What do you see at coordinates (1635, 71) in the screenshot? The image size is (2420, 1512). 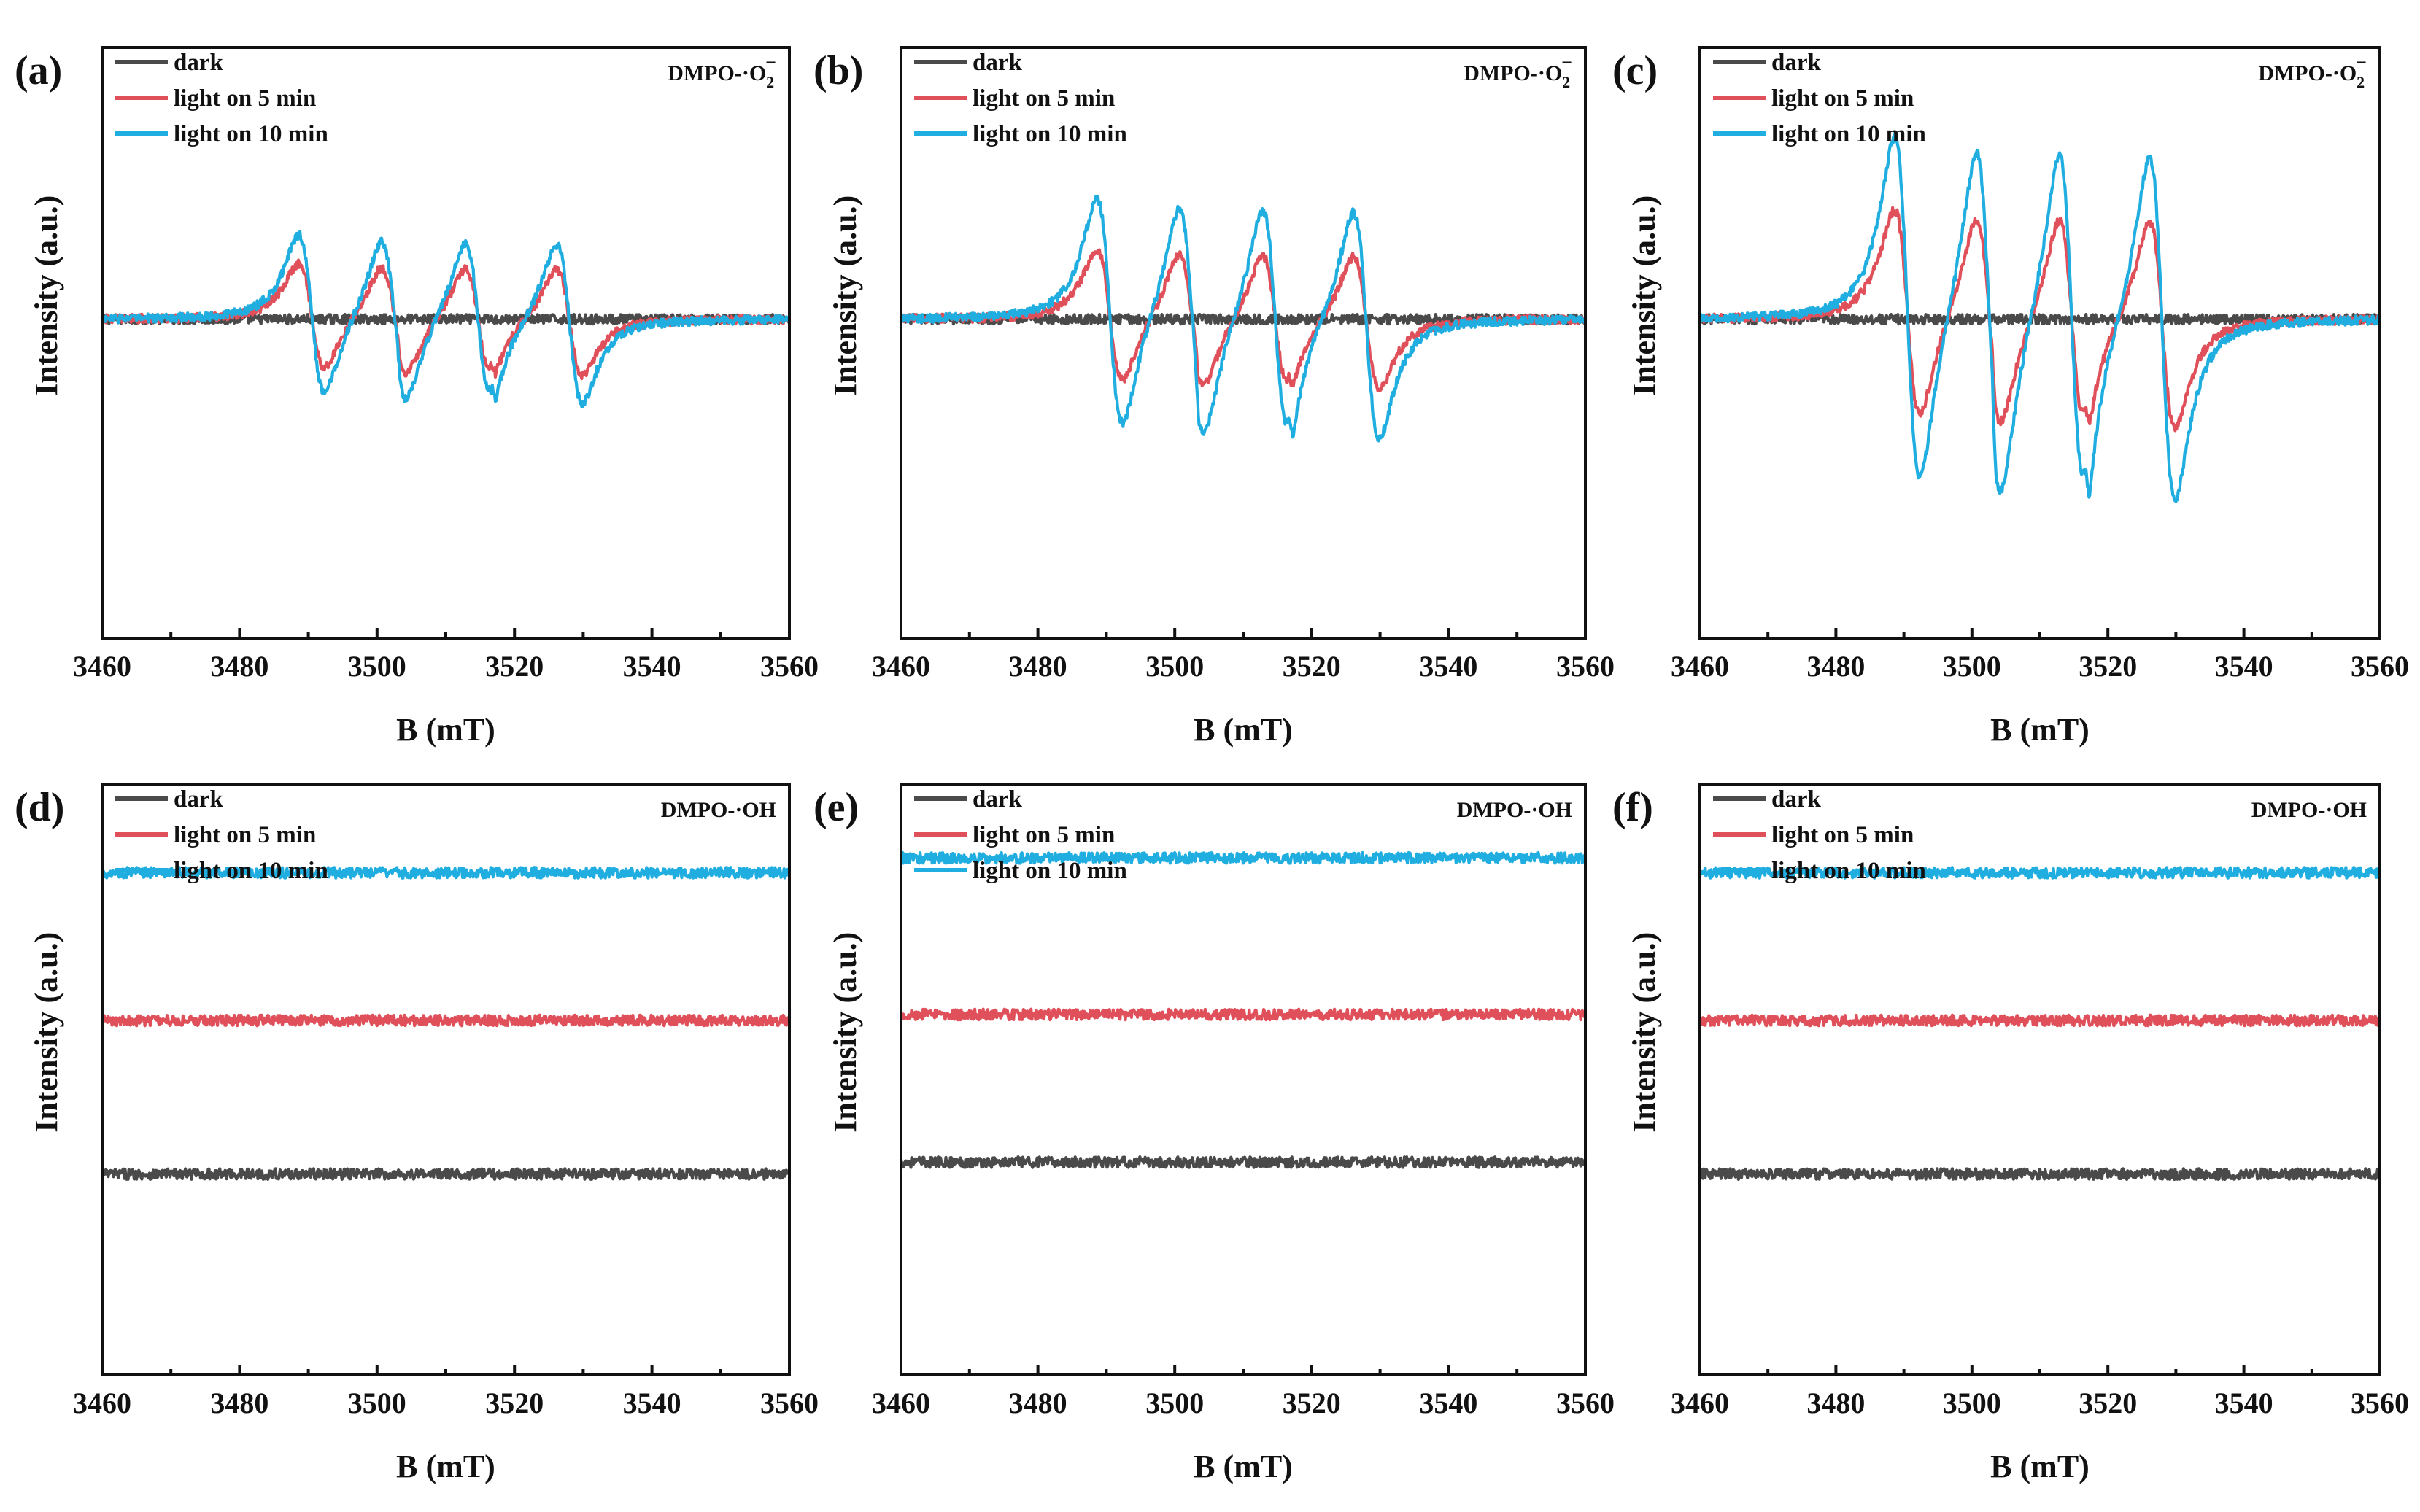 I see `panel-label: (c)` at bounding box center [1635, 71].